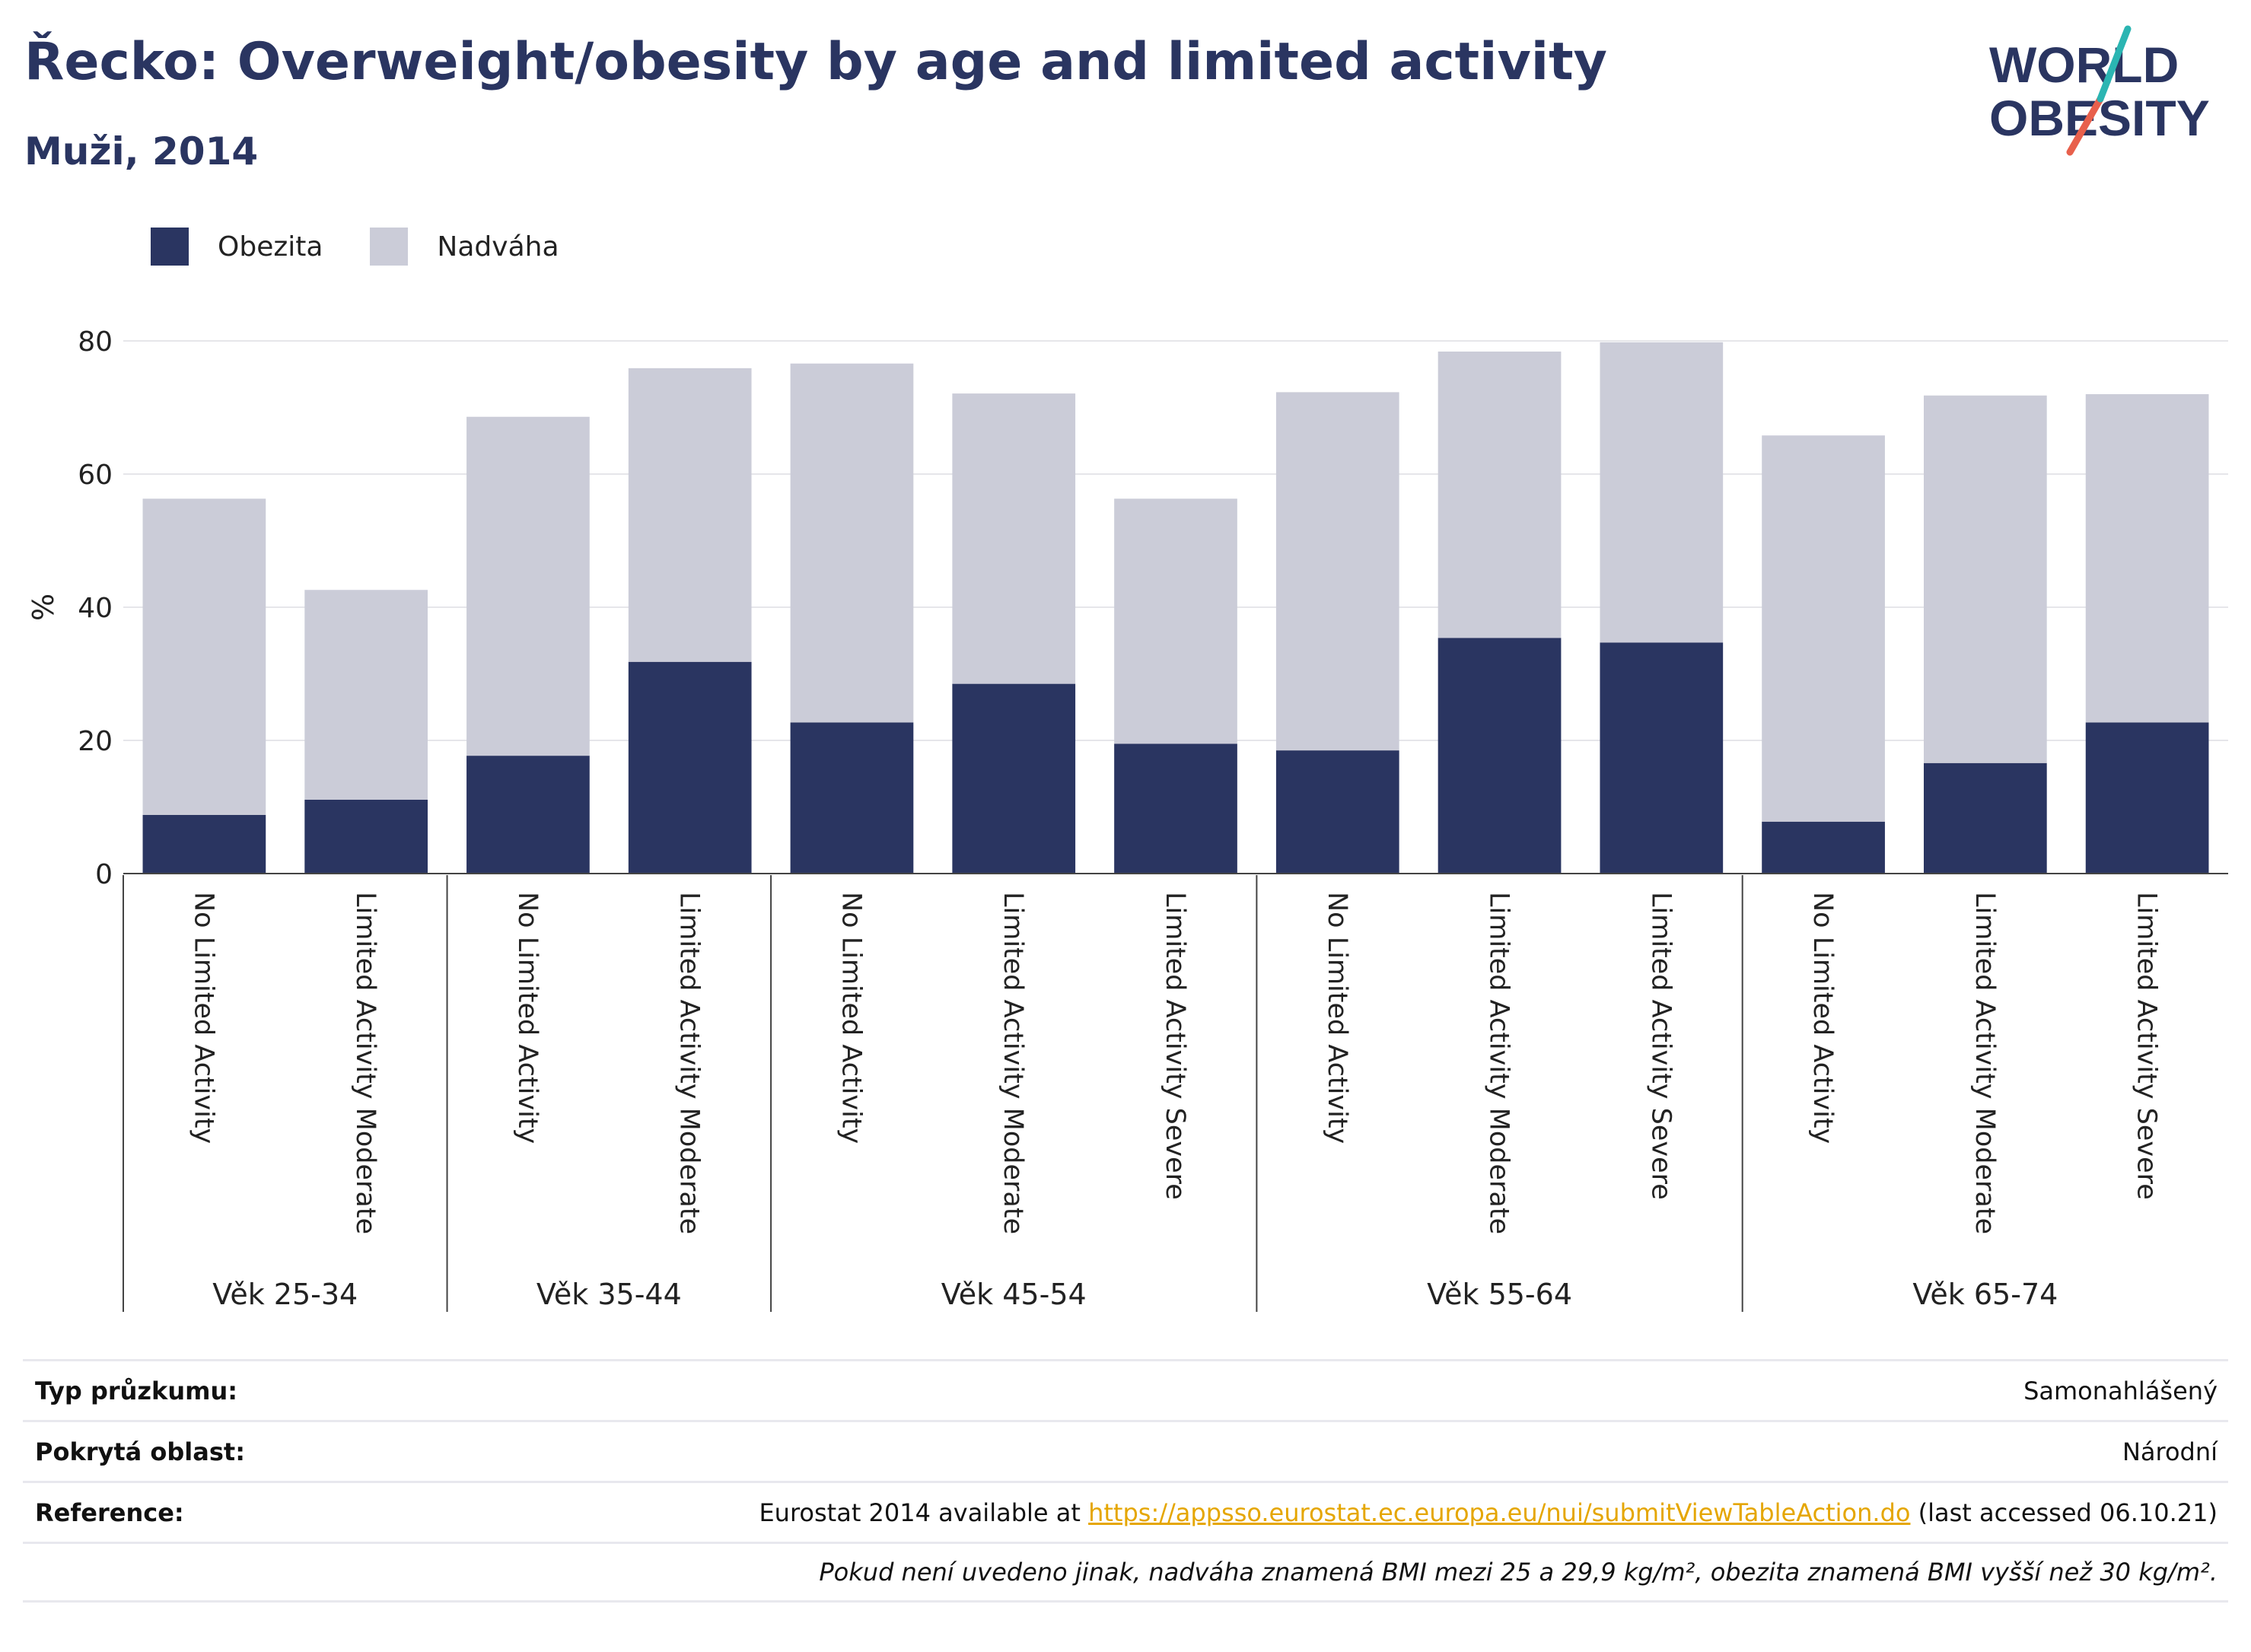 Image resolution: width=2251 pixels, height=1652 pixels. What do you see at coordinates (141, 151) in the screenshot?
I see `page-subtitle: Muži, 2014` at bounding box center [141, 151].